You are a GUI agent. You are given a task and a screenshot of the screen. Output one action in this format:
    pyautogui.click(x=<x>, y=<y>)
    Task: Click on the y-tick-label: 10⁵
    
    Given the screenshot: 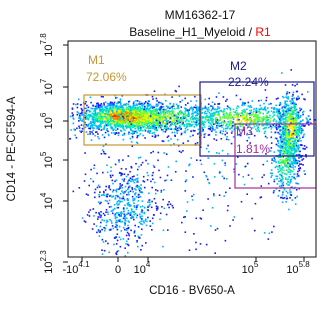 What is the action you would take?
    pyautogui.click(x=47, y=159)
    